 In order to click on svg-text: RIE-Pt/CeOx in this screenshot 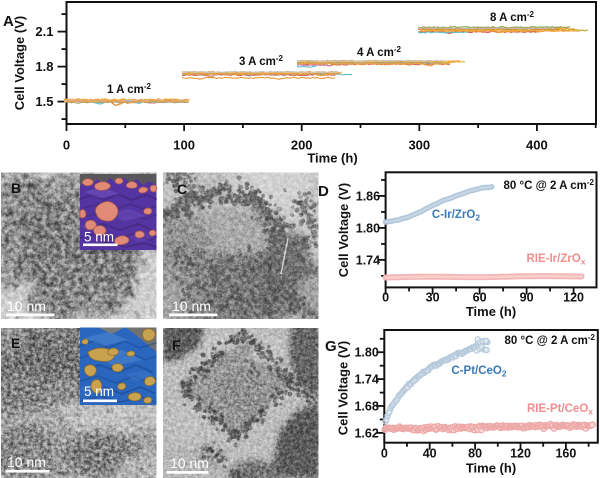, I will do `click(560, 410)`.